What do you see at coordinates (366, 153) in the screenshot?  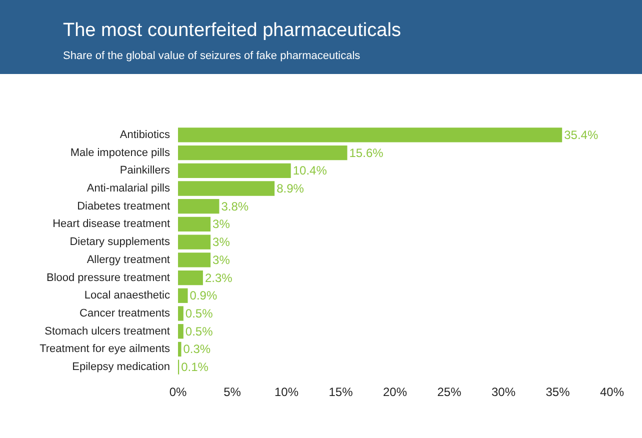 I see `data-label: 15.6%` at bounding box center [366, 153].